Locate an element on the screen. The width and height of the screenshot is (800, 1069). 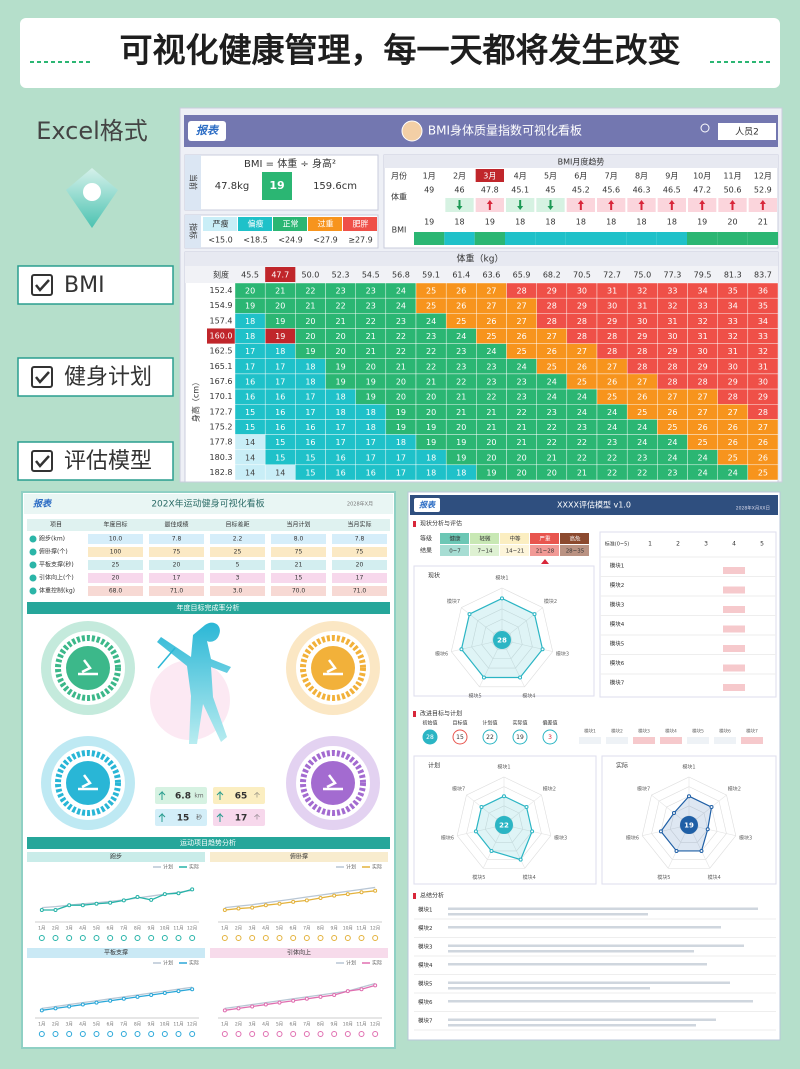
radar-axis-label: 模块7 is located at coordinates (643, 788).